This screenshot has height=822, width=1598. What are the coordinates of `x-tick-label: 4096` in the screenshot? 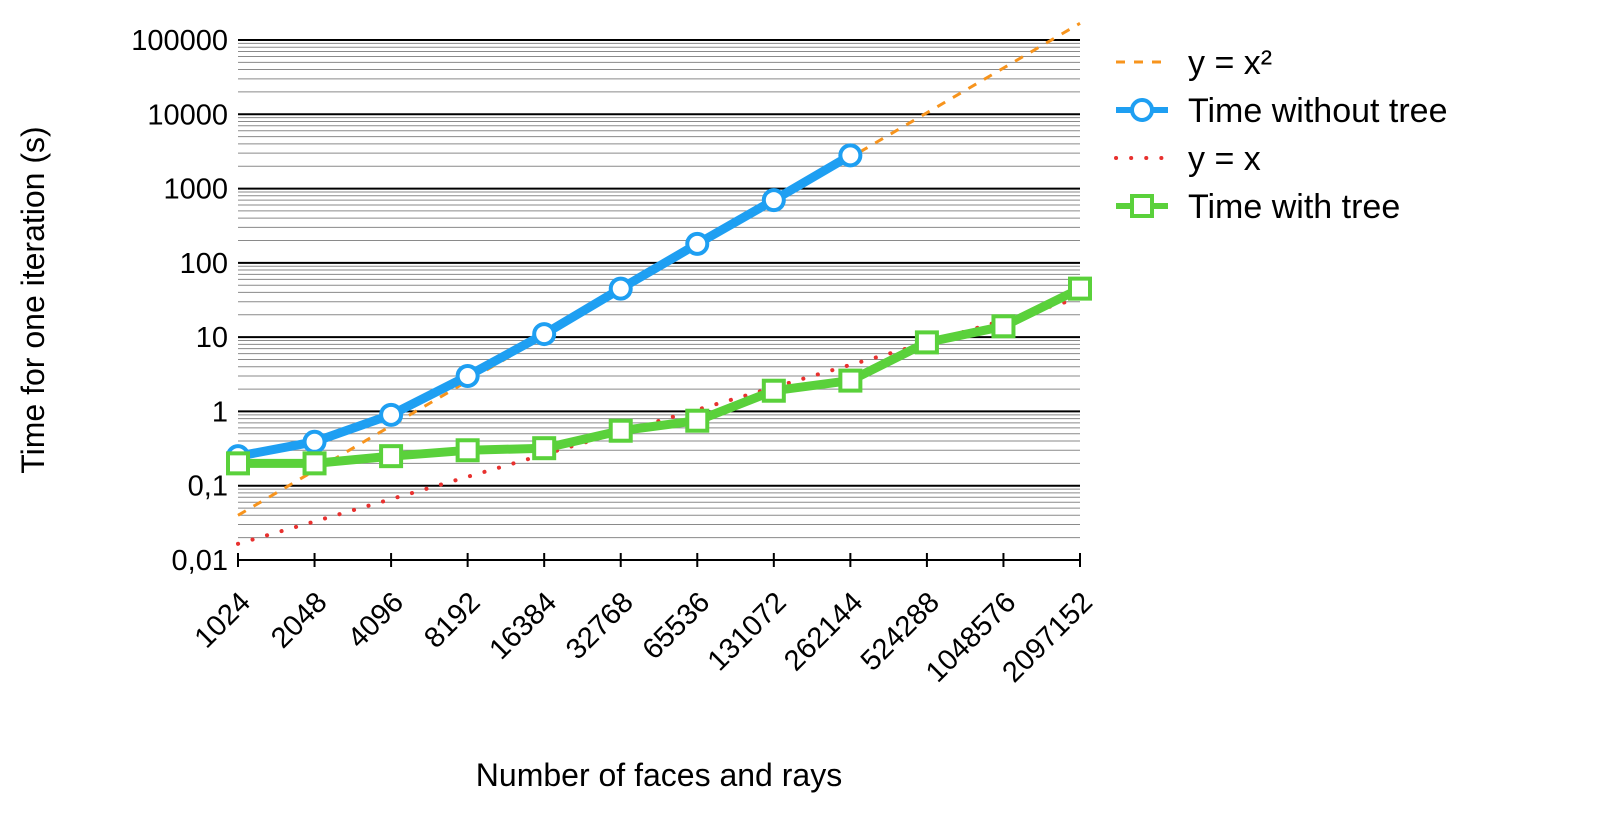 It's located at (376, 620).